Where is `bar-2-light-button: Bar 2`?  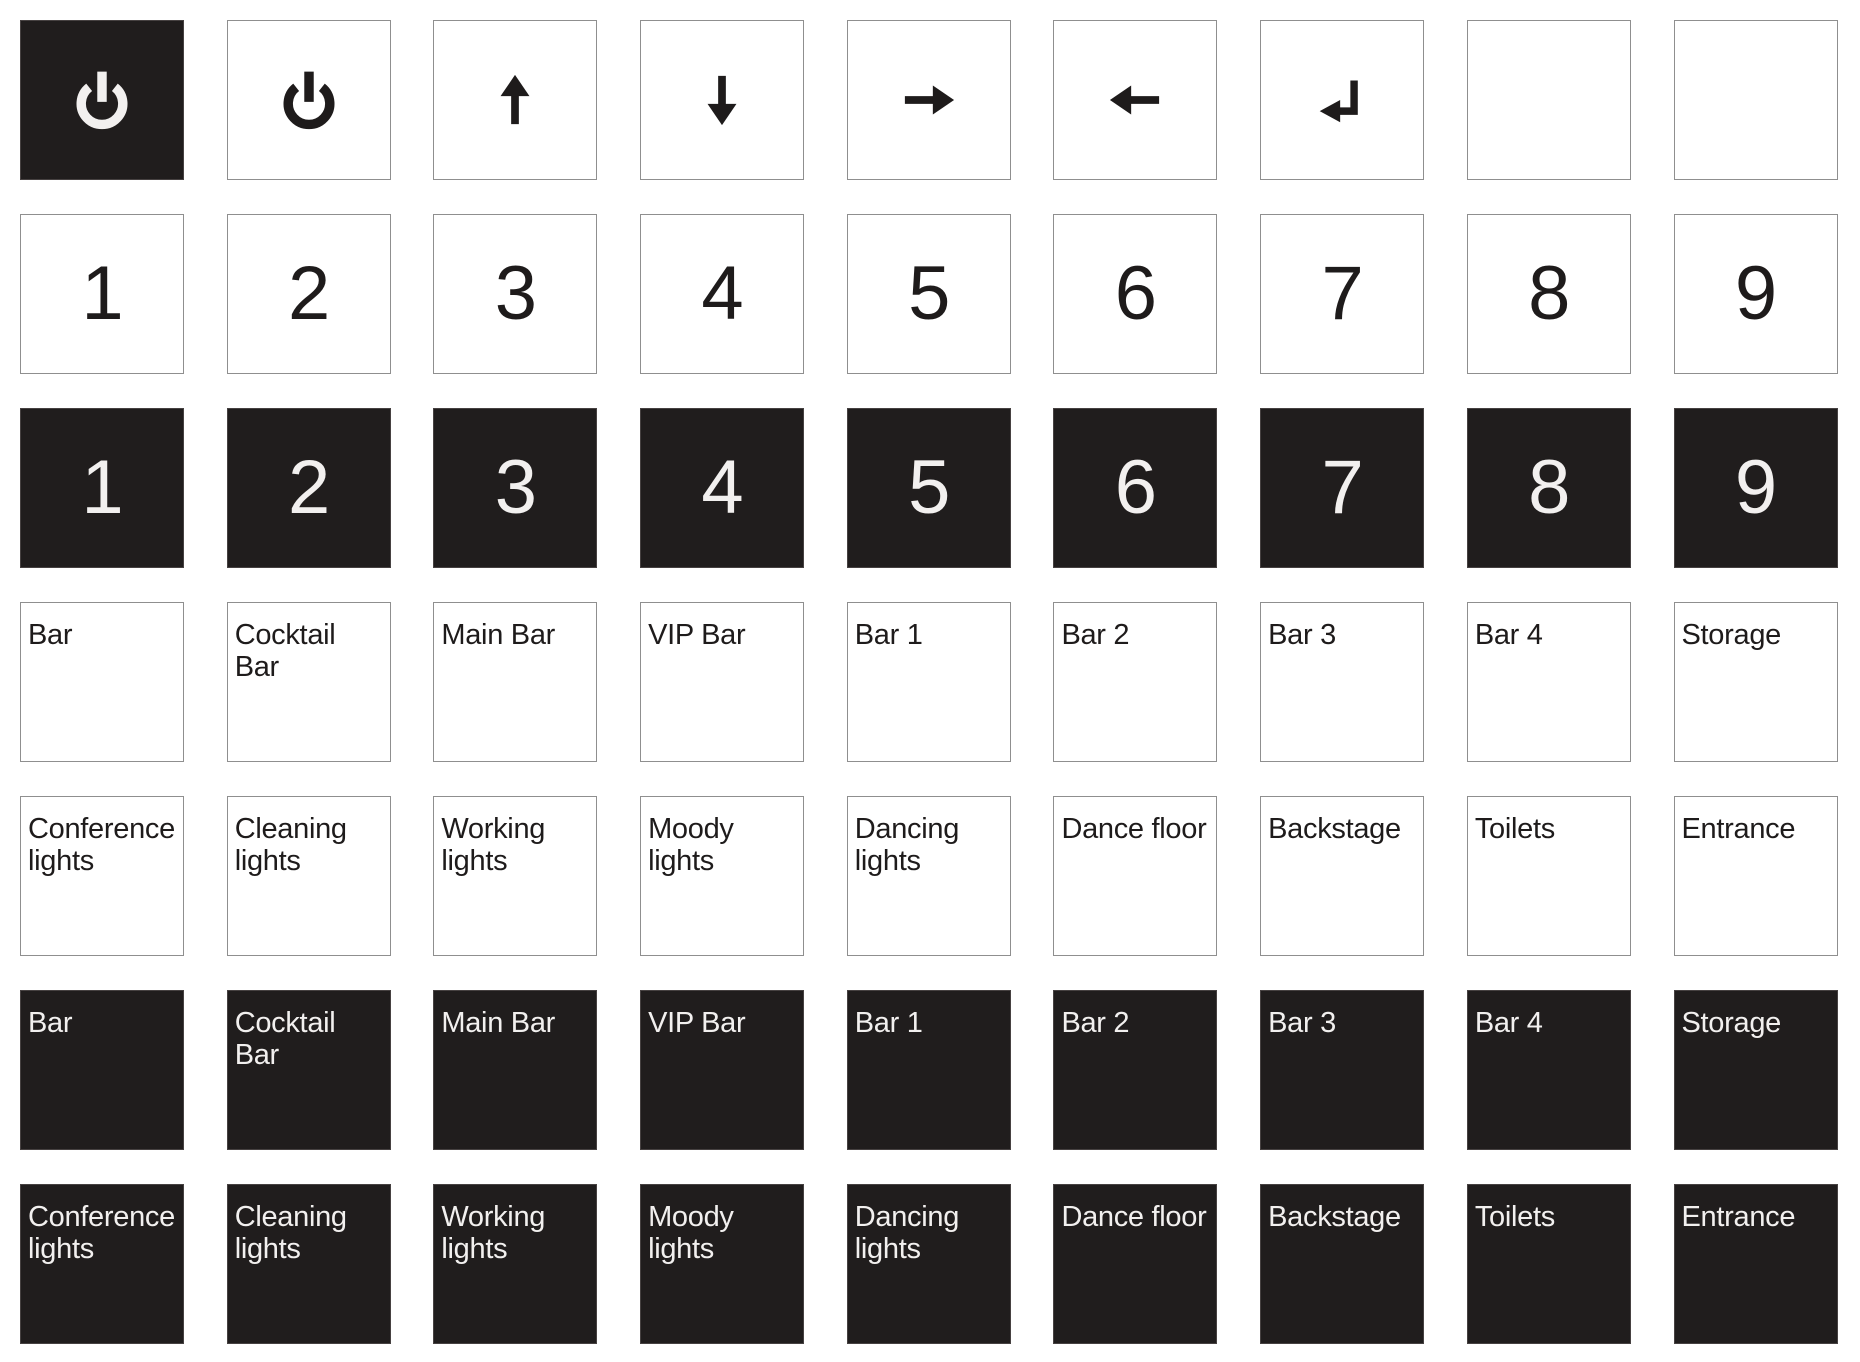 bar-2-light-button: Bar 2 is located at coordinates (1135, 682).